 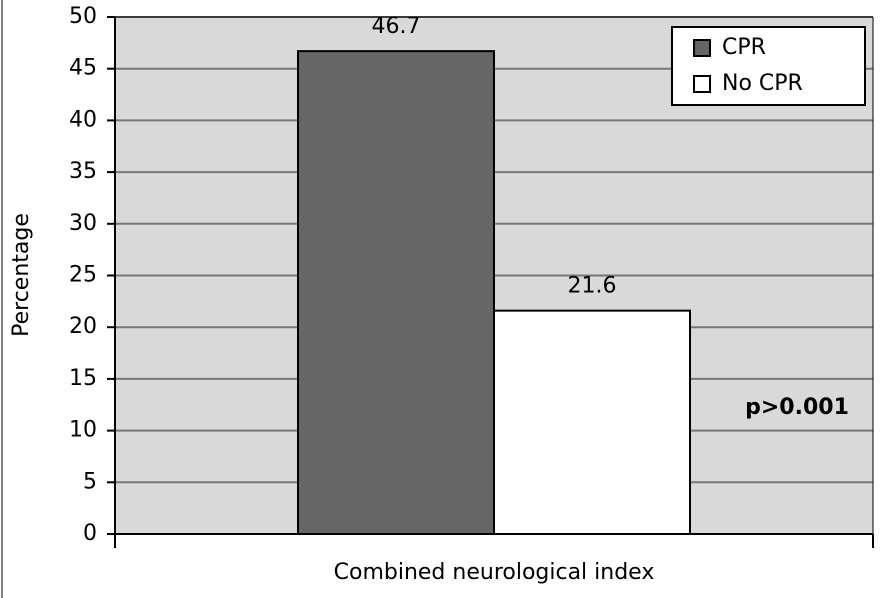 What do you see at coordinates (90, 533) in the screenshot?
I see `y-tick-label: 0` at bounding box center [90, 533].